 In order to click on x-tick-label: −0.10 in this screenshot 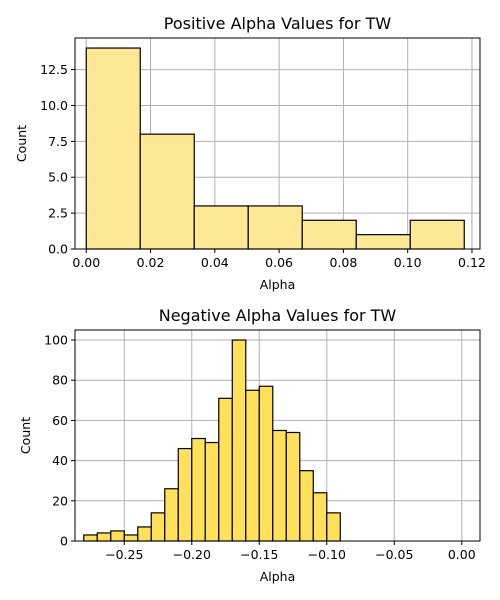, I will do `click(327, 554)`.